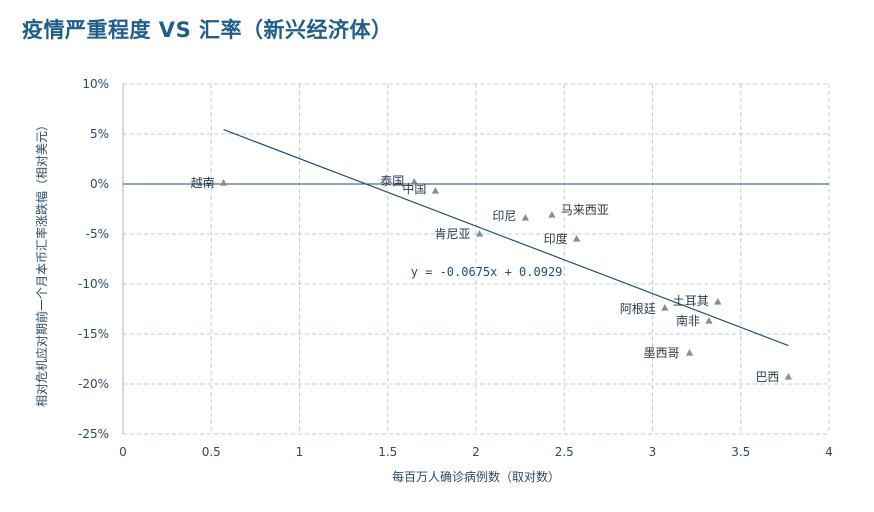 The width and height of the screenshot is (874, 512). Describe the element at coordinates (93, 434) in the screenshot. I see `y-tick-label: -25%` at that location.